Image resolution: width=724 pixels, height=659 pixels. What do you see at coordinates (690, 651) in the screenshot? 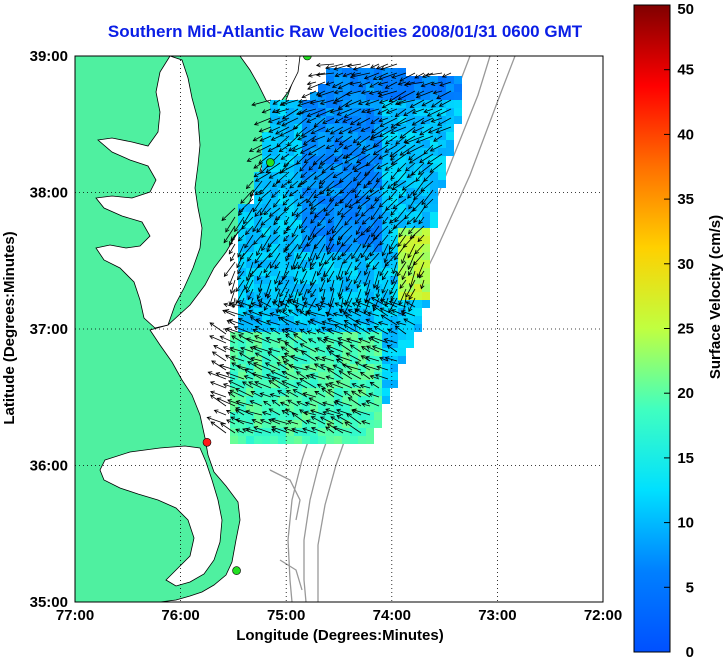
I see `colorbar-tick-label: 0` at bounding box center [690, 651].